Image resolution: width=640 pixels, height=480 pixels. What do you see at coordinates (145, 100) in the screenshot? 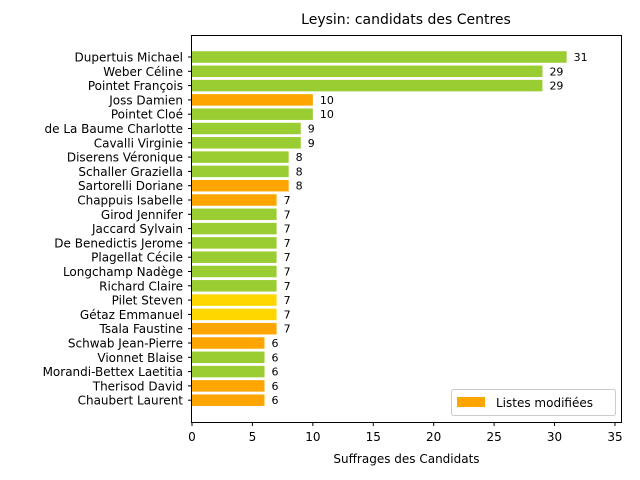
I see `category-label: Joss Damien` at bounding box center [145, 100].